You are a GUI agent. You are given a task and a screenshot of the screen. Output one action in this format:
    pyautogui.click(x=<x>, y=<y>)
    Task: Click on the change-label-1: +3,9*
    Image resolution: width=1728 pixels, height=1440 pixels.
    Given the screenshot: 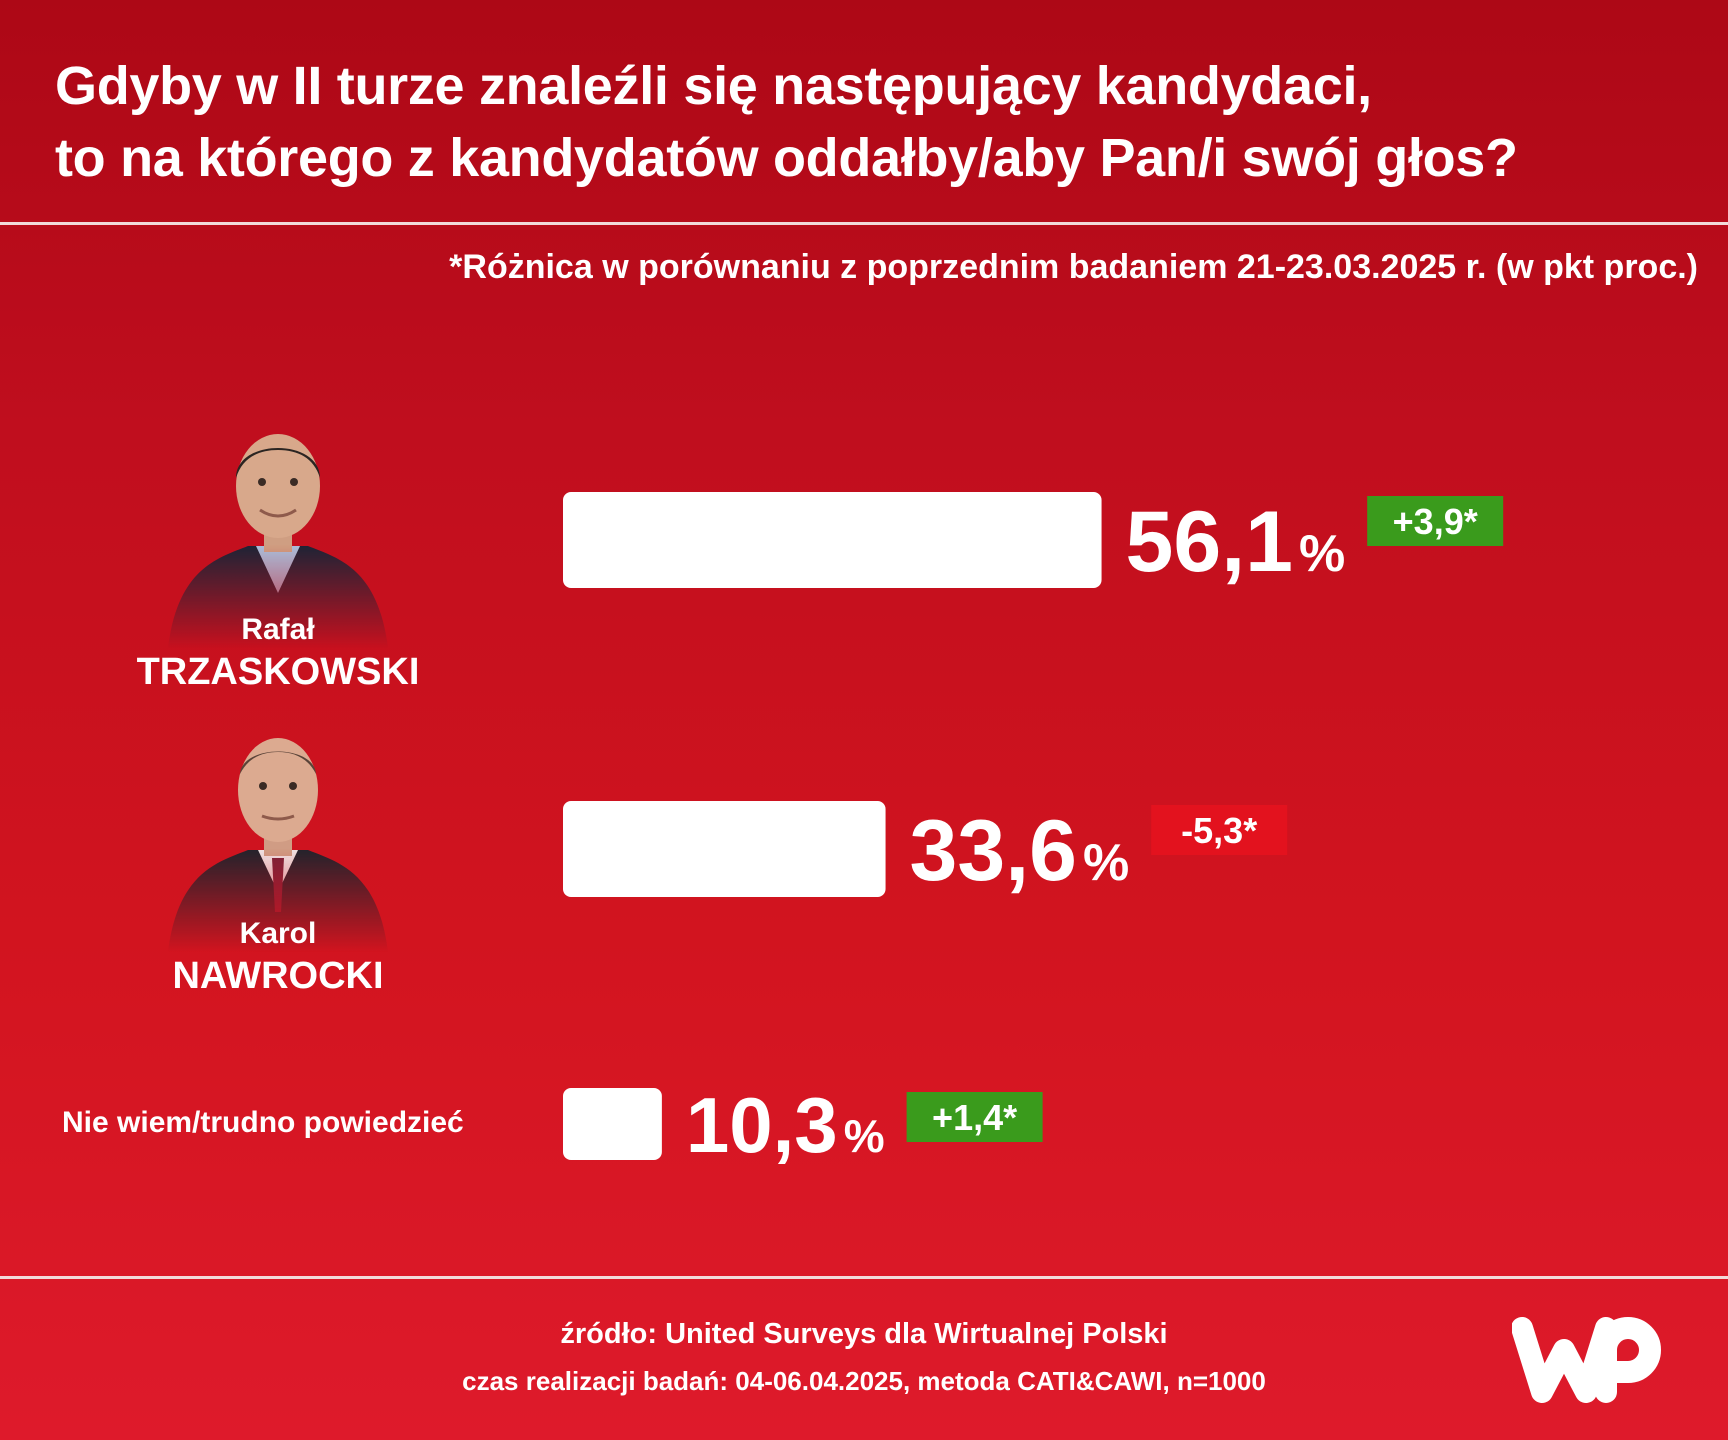 What is the action you would take?
    pyautogui.click(x=1435, y=521)
    